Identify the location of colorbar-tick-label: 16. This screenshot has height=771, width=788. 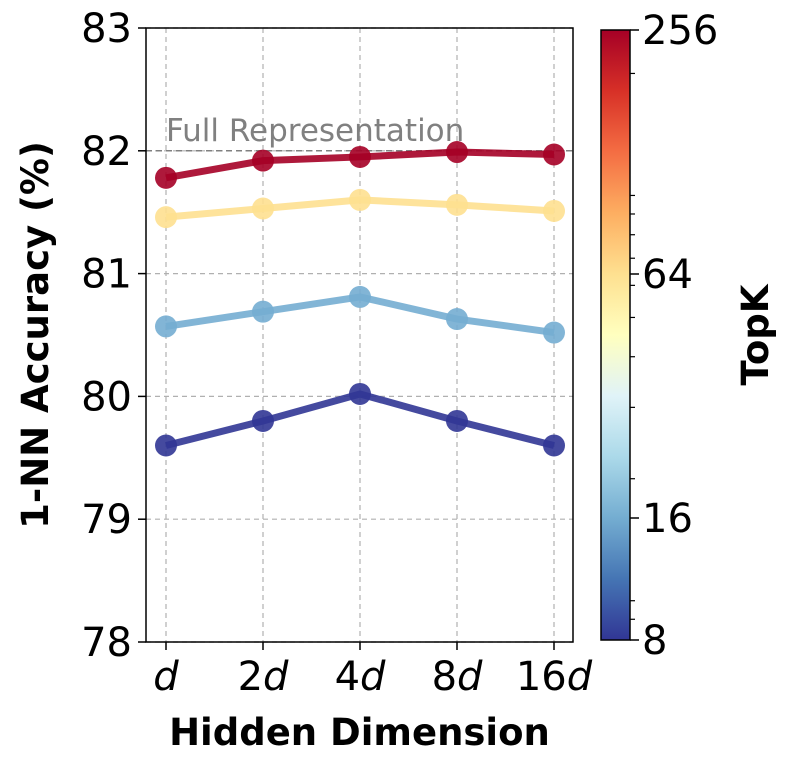
(667, 519).